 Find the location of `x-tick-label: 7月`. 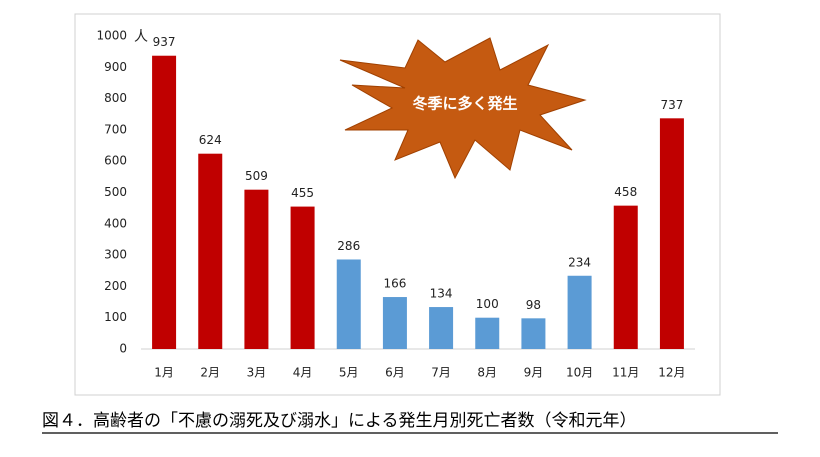

x-tick-label: 7月 is located at coordinates (441, 373).